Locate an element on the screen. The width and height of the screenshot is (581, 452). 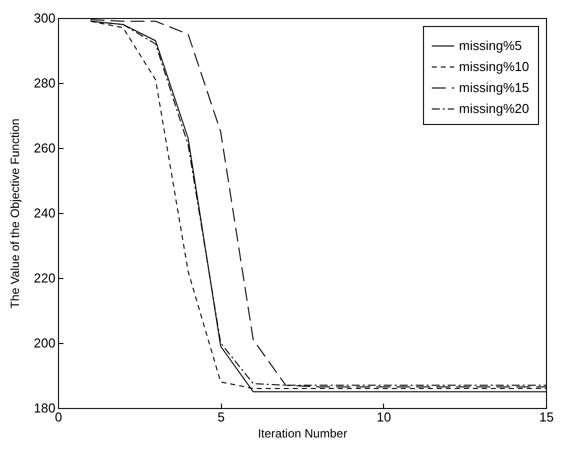
y-tick-label: 220 is located at coordinates (45, 278).